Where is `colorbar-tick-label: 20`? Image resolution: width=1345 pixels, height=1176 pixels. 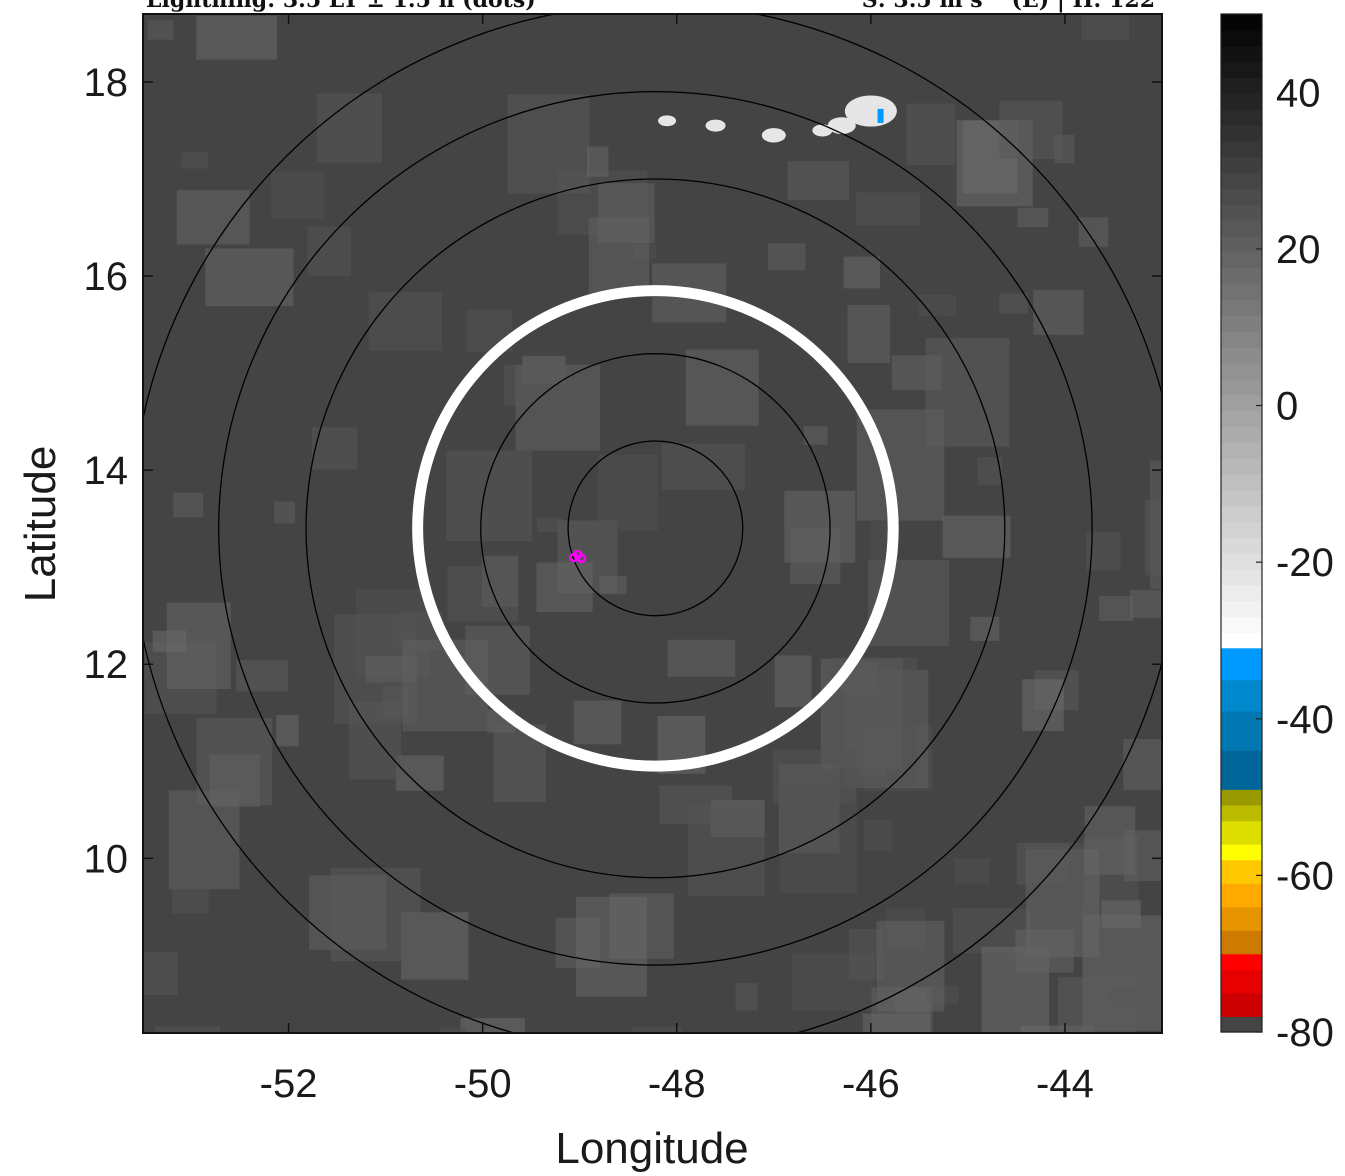
colorbar-tick-label: 20 is located at coordinates (1298, 250).